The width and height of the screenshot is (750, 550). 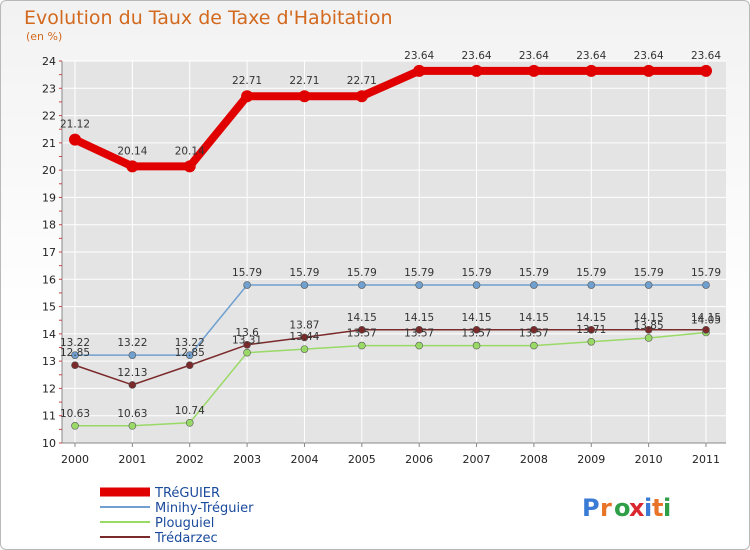 What do you see at coordinates (44, 36) in the screenshot?
I see `unit-label: (en %)` at bounding box center [44, 36].